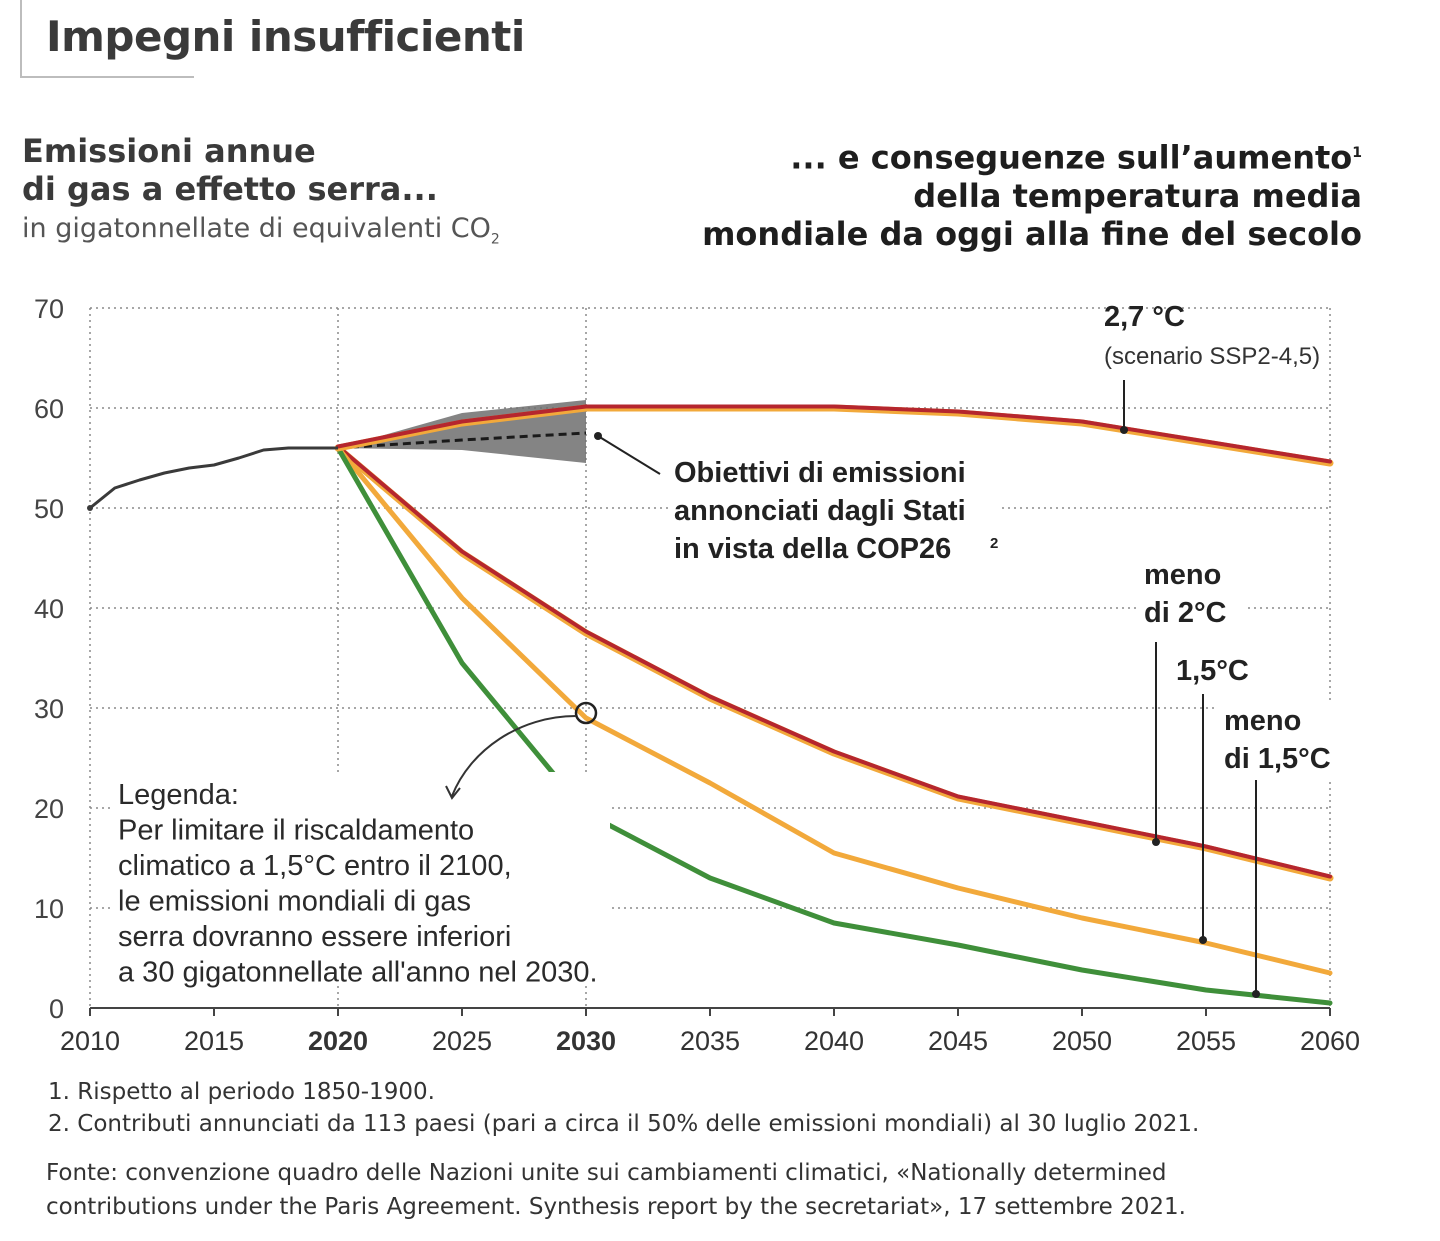 Image resolution: width=1440 pixels, height=1241 pixels. What do you see at coordinates (1203, 940) in the screenshot?
I see `c15-pointer-dot` at bounding box center [1203, 940].